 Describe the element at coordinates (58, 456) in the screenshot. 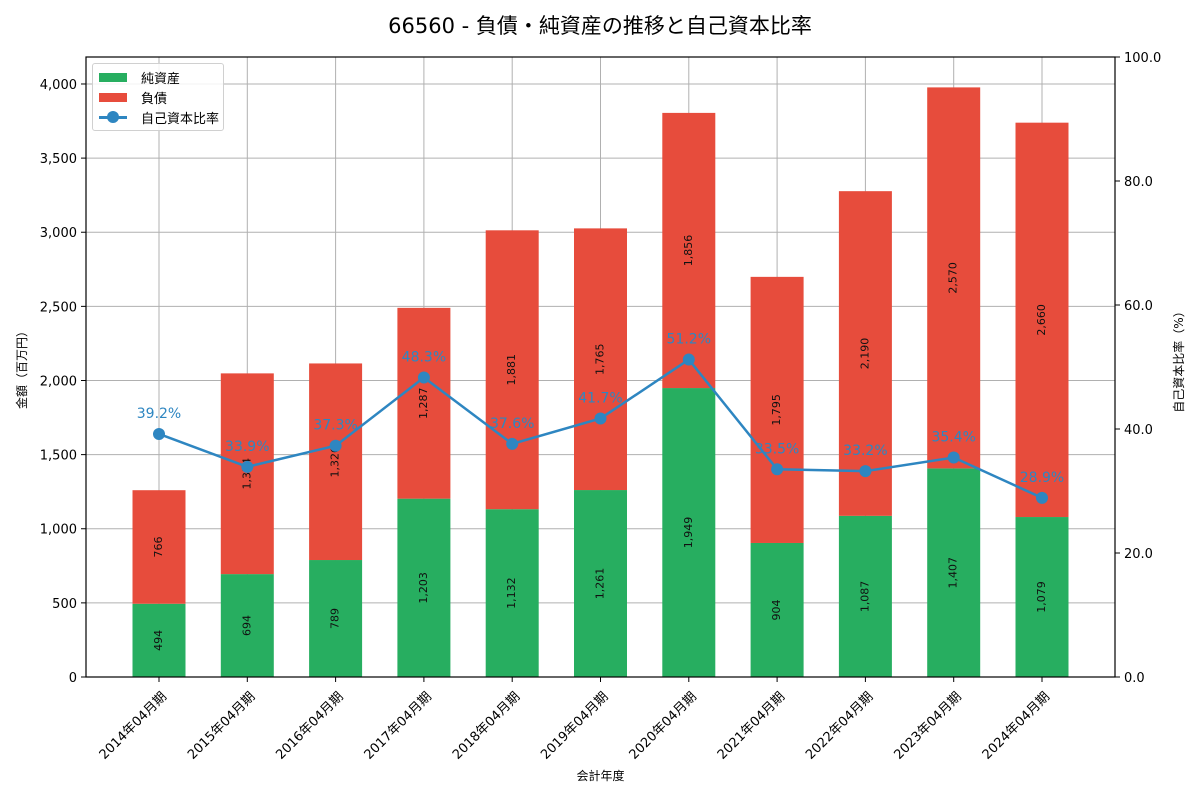

I see `y-left-tick-label: 1,500` at that location.